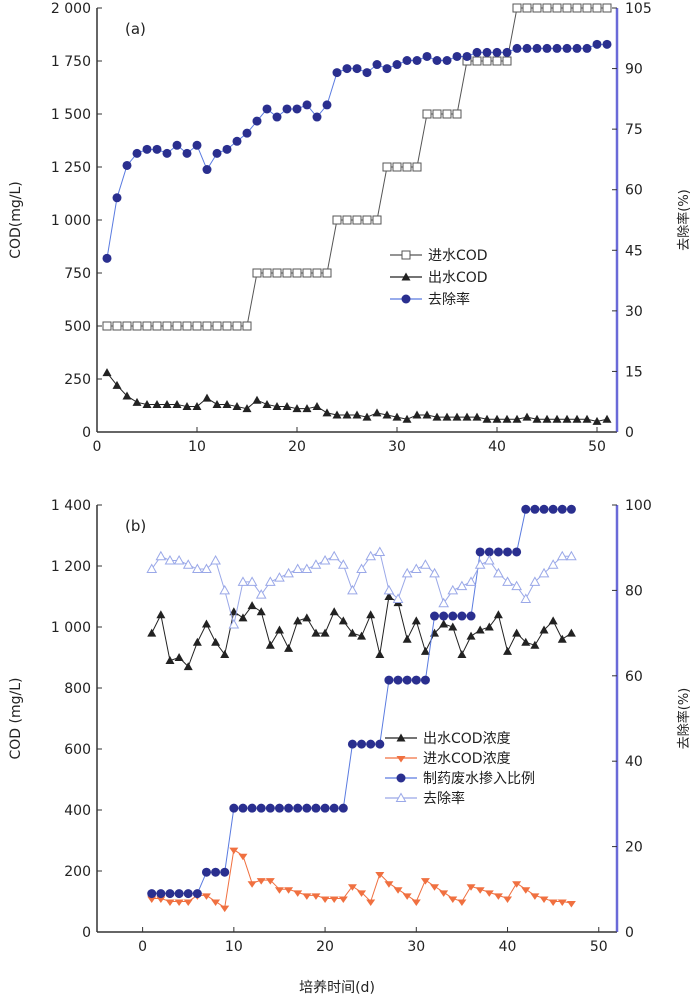 The width and height of the screenshot is (700, 1004). What do you see at coordinates (634, 848) in the screenshot?
I see `y2-tick-label: 20` at bounding box center [634, 848].